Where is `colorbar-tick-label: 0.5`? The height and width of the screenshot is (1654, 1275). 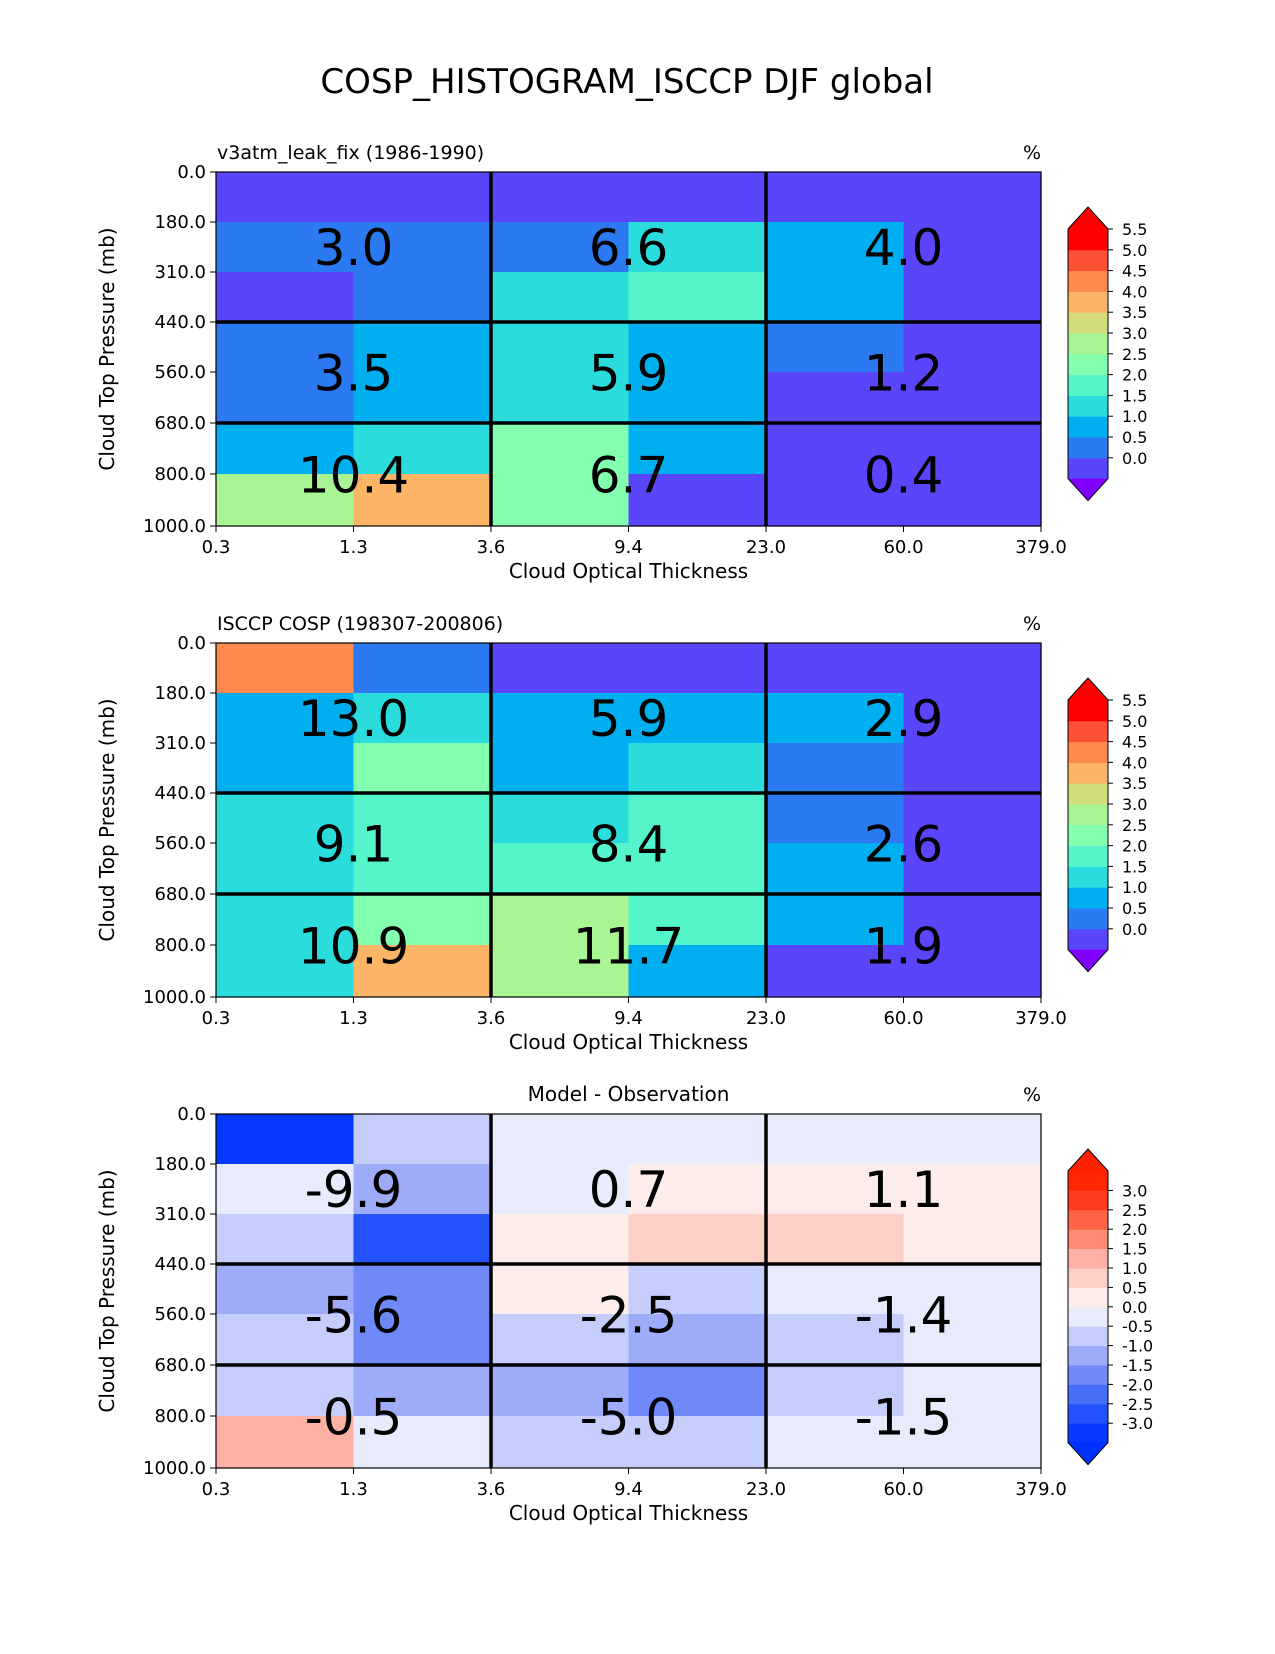
colorbar-tick-label: 0.5 is located at coordinates (1134, 1287).